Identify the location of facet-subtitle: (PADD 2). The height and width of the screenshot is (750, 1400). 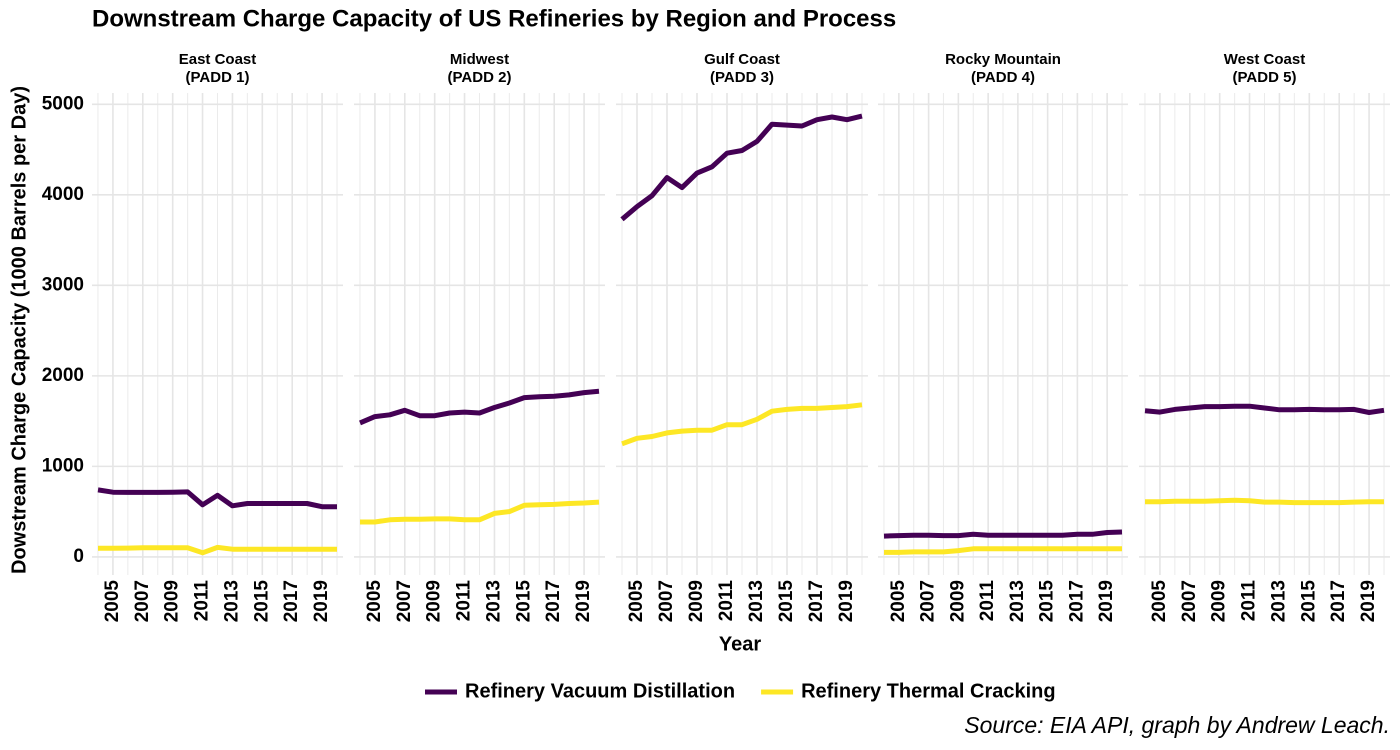
(480, 77).